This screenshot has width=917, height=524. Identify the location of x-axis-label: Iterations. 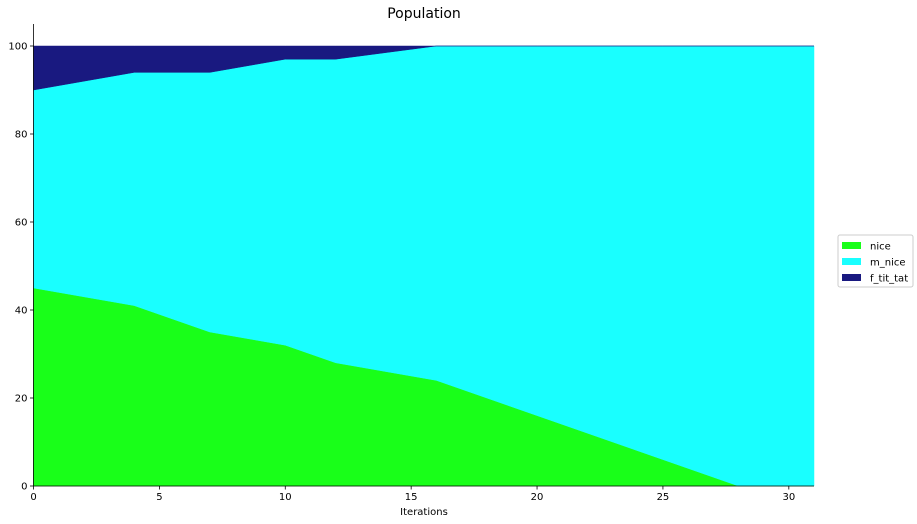
(424, 512).